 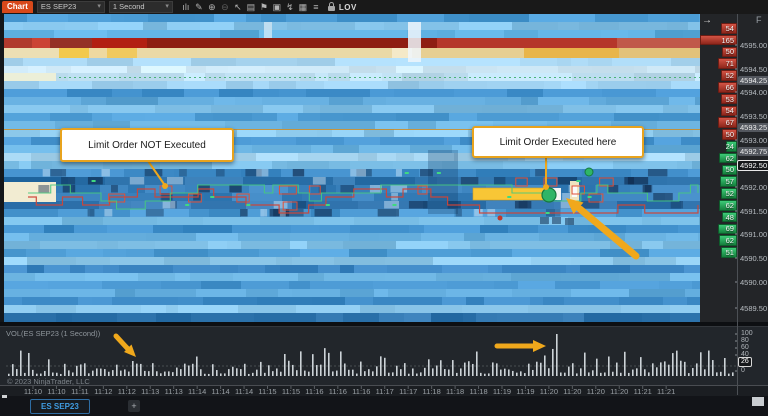 I want to click on grid-icon: ▦, so click(x=303, y=6).